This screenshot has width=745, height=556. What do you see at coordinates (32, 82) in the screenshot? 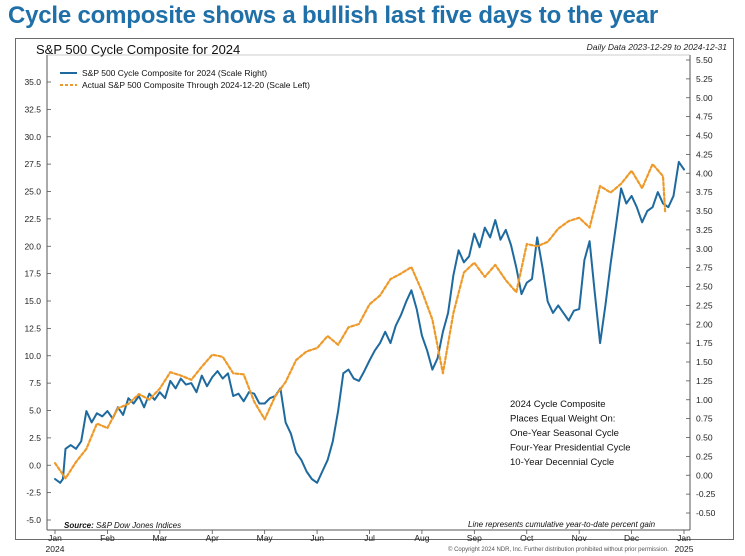
I see `left-tick-label: 35.0` at bounding box center [32, 82].